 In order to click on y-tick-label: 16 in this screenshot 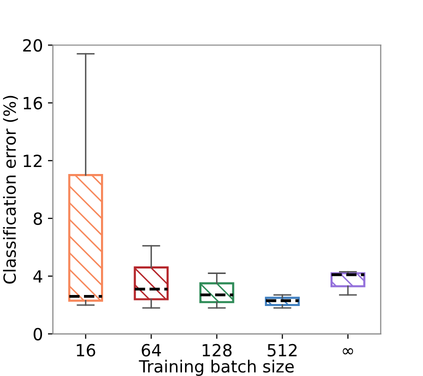, I will do `click(33, 103)`.